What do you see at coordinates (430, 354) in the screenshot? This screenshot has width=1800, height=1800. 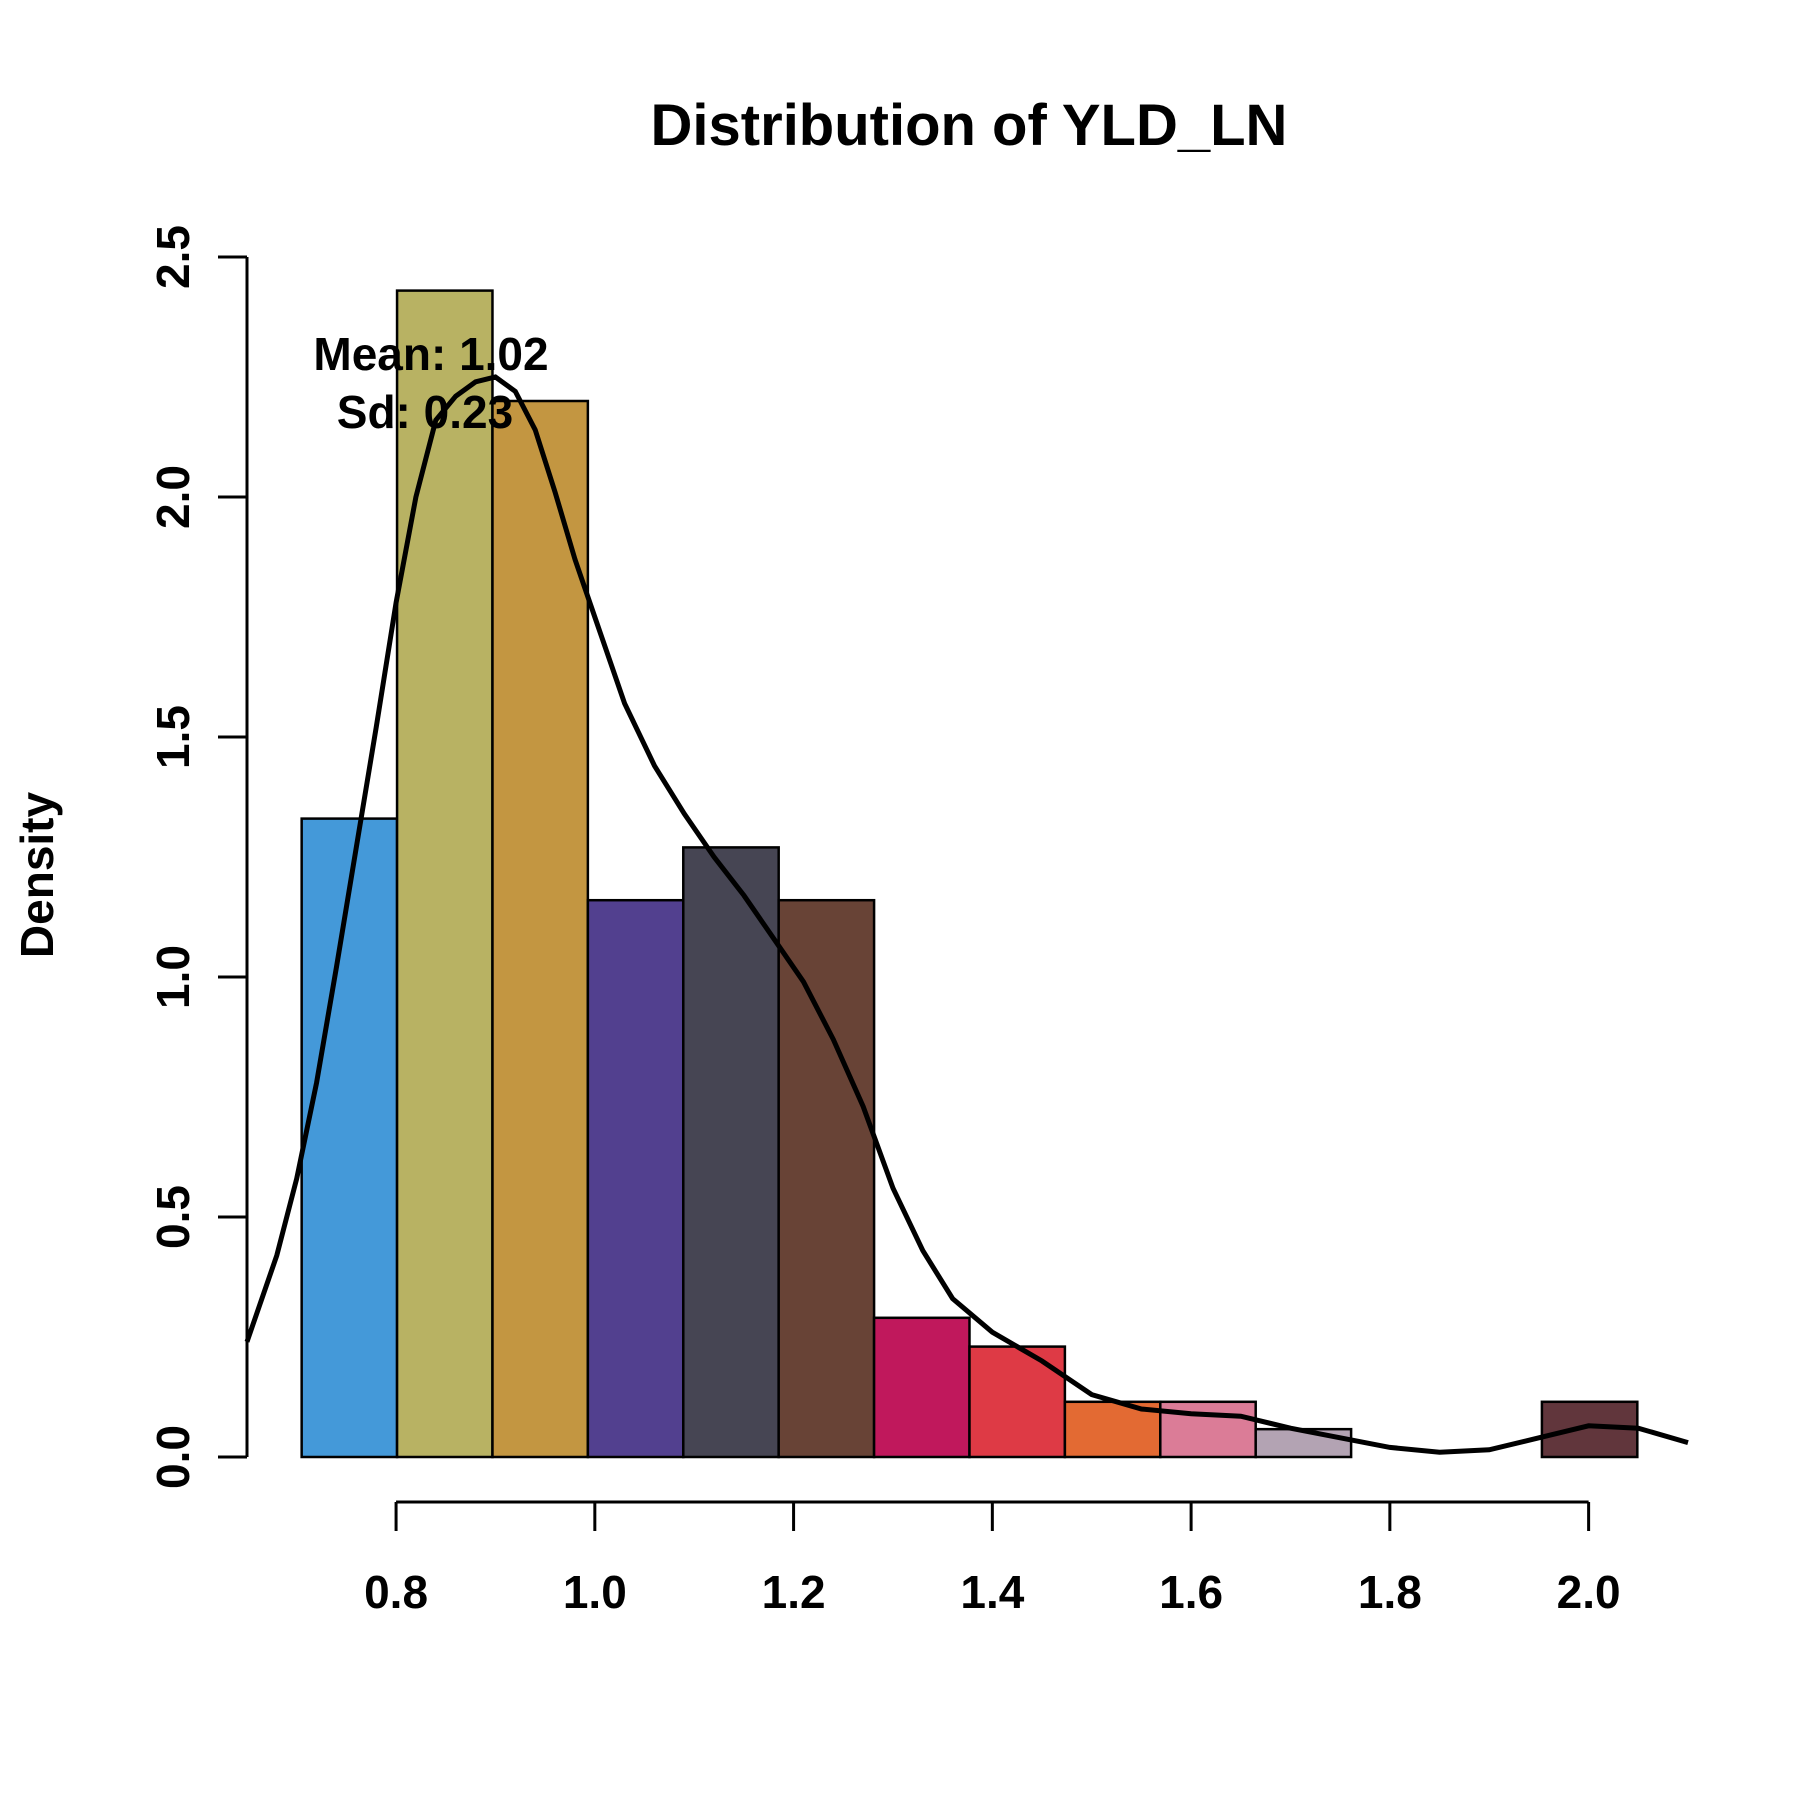 I see `mean-annotation: Mean: 1.02` at bounding box center [430, 354].